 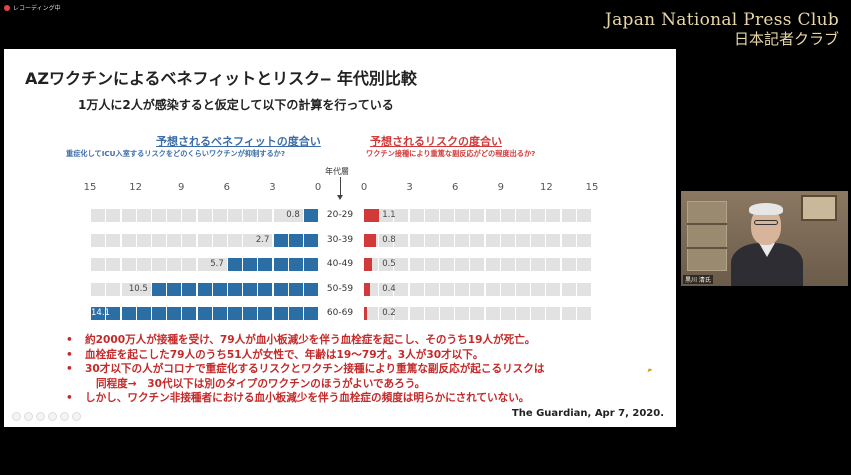 I want to click on age-group-label: 20-29, so click(x=340, y=215).